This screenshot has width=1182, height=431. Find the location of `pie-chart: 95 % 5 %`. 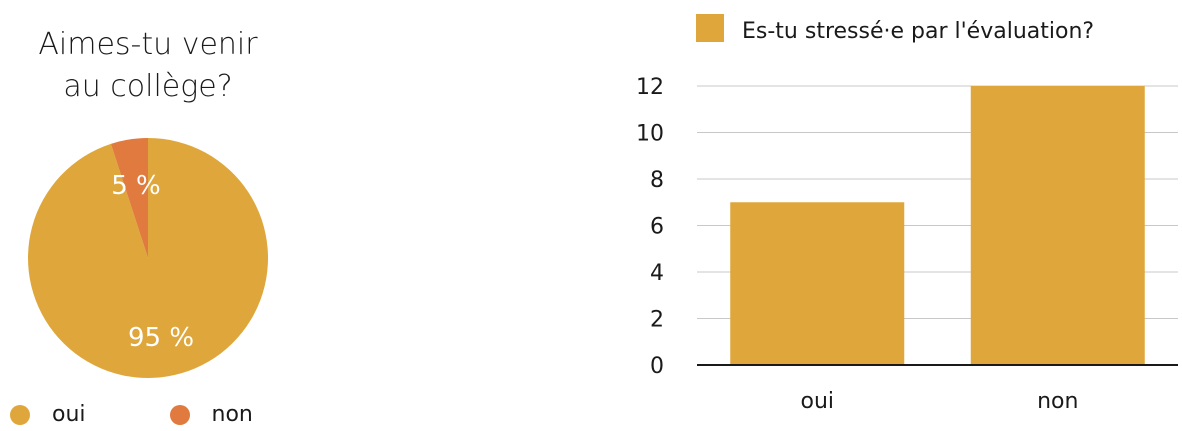

pie-chart: 95 % 5 % is located at coordinates (148, 258).